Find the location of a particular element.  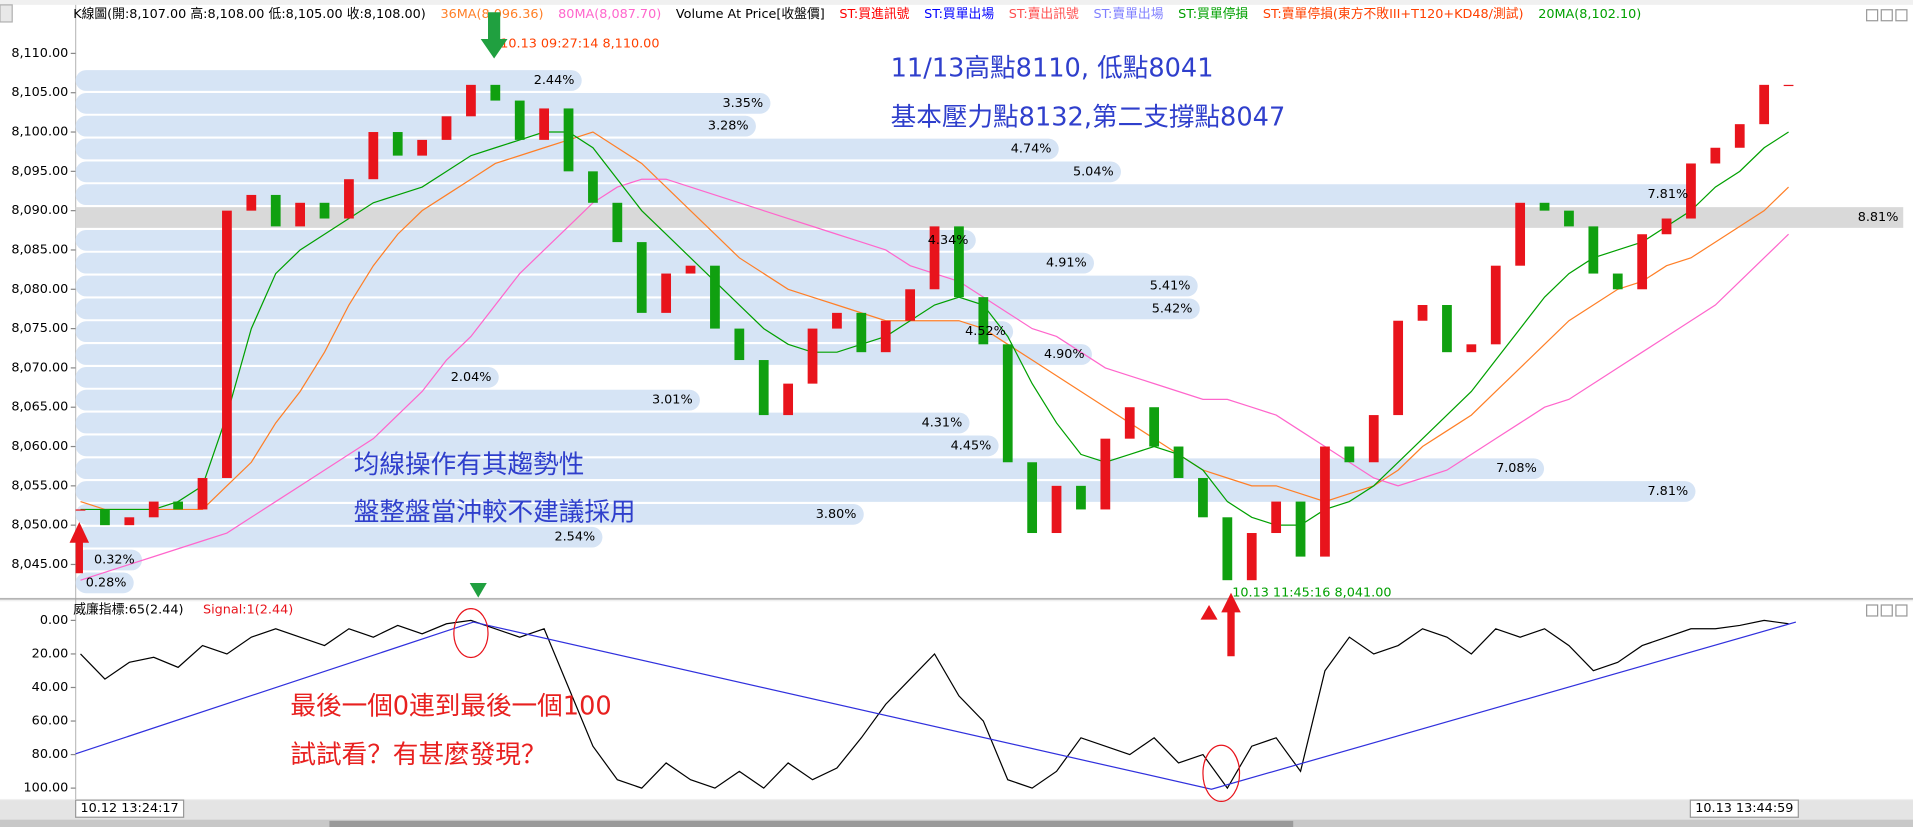

window-buttons is located at coordinates (1887, 313).